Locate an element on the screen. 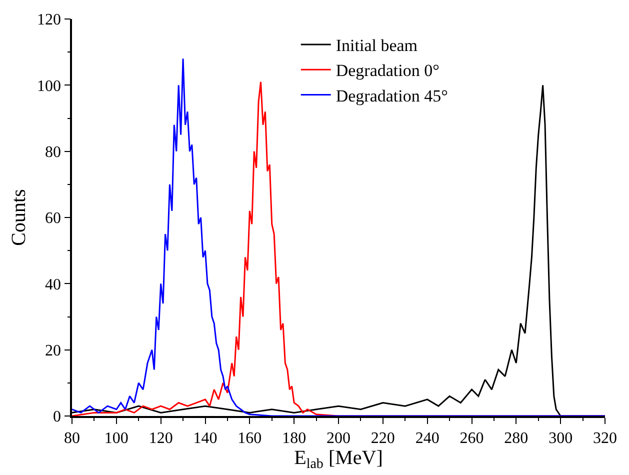 Image resolution: width=629 pixels, height=475 pixels. x-tick-label: 160 is located at coordinates (250, 438).